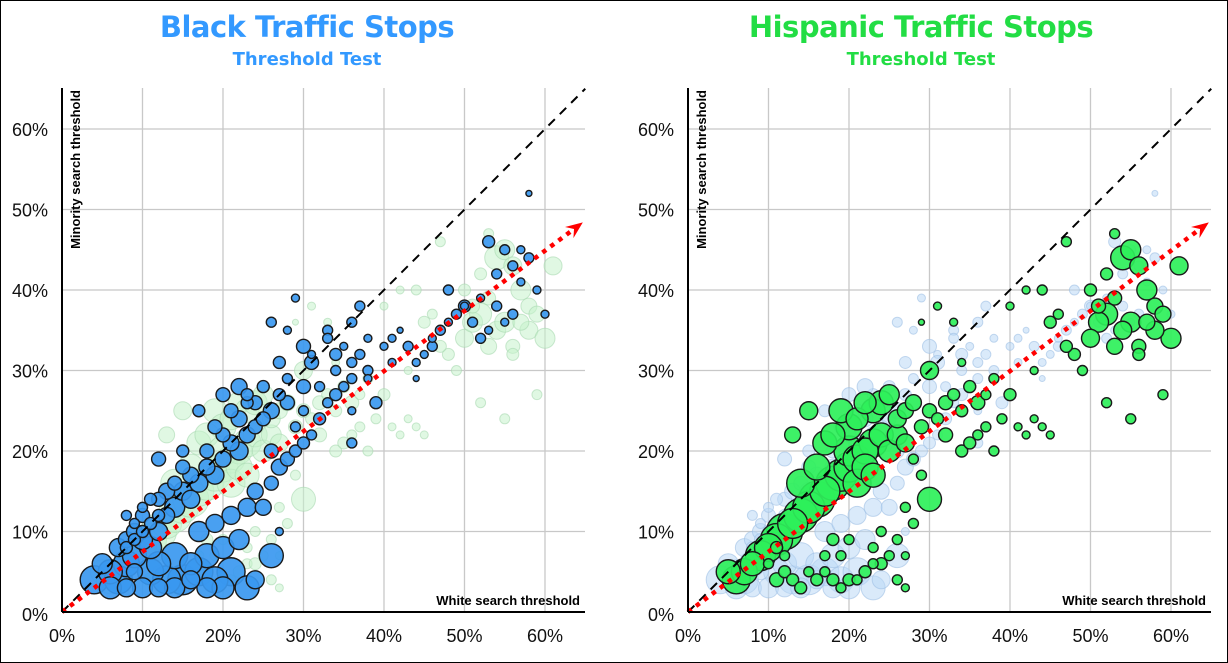 Image resolution: width=1228 pixels, height=663 pixels. What do you see at coordinates (921, 59) in the screenshot?
I see `chart-subtitle-hispanic: Threshold Test` at bounding box center [921, 59].